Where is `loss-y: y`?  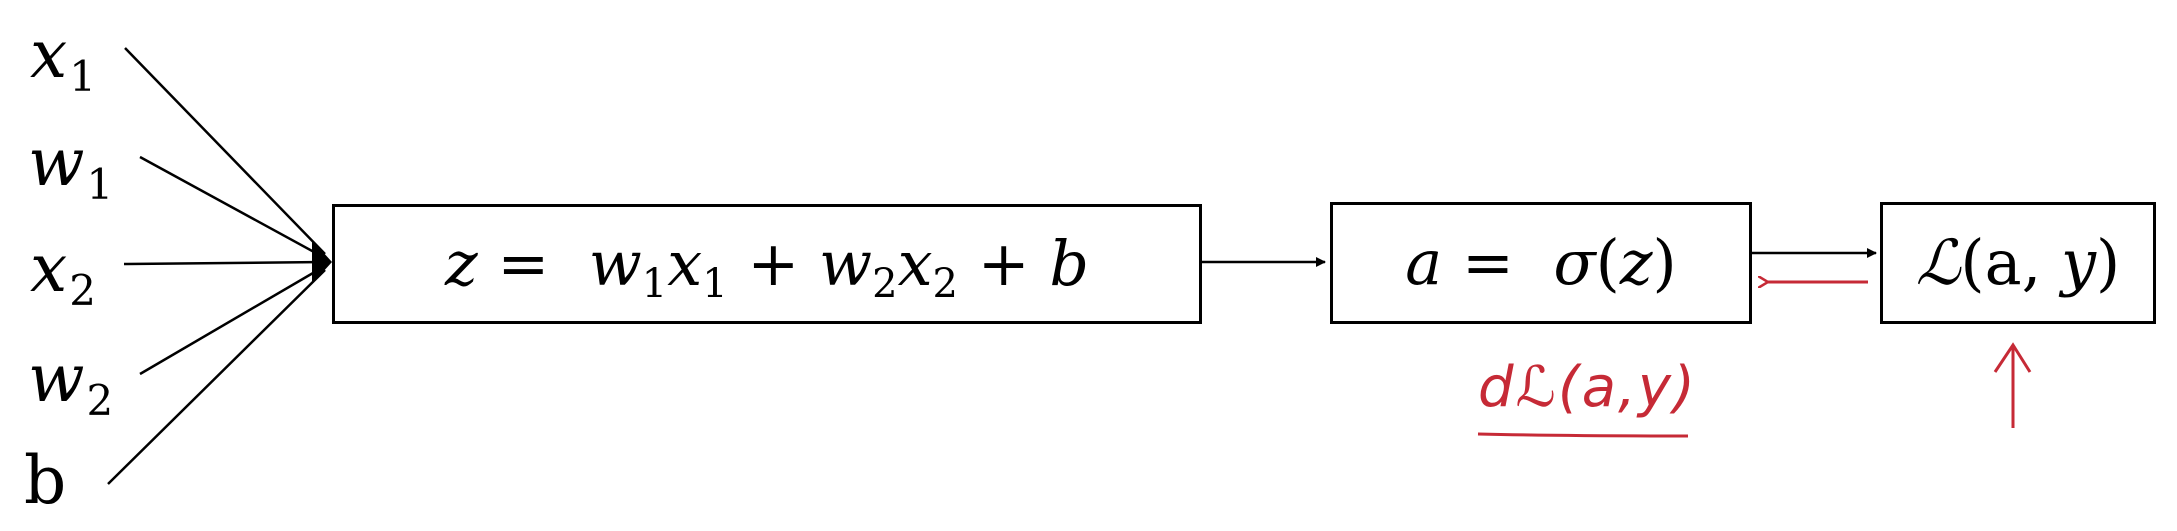 loss-y: y is located at coordinates (2079, 262).